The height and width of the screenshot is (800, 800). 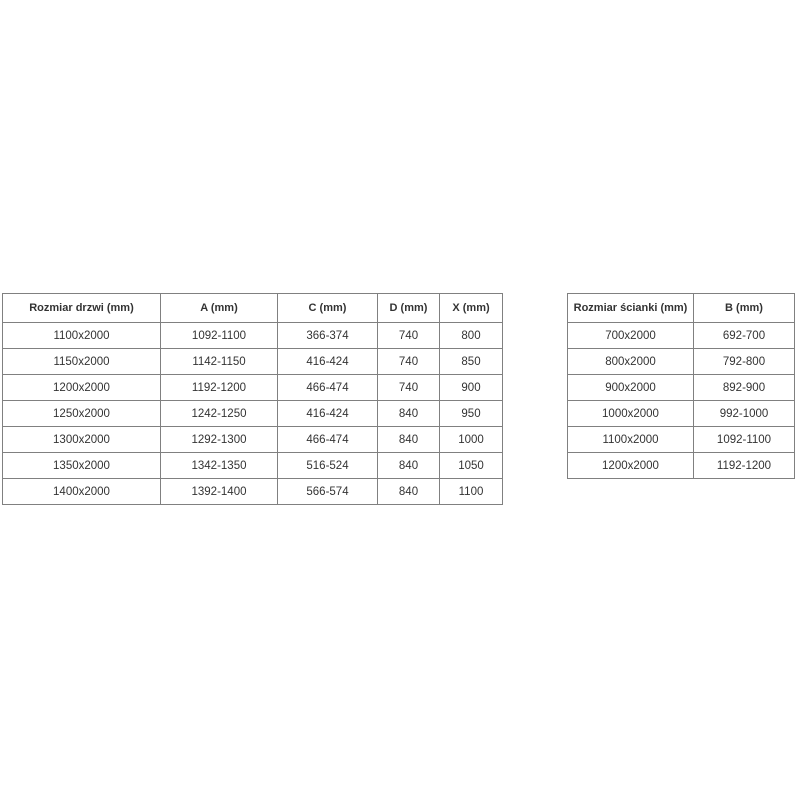 I want to click on table-row: 1150x2000 1142-1150 416-424 740 850, so click(x=252, y=361).